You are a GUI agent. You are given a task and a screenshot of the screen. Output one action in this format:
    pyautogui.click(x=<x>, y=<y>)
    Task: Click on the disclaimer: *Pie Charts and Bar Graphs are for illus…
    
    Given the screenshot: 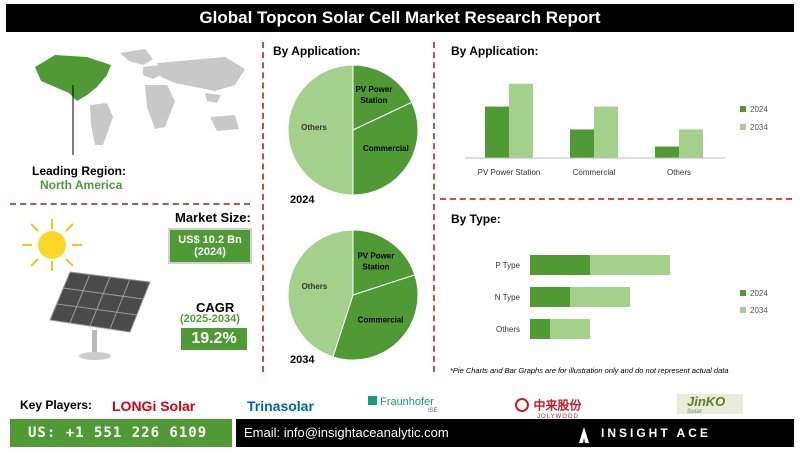 What is the action you would take?
    pyautogui.click(x=589, y=370)
    